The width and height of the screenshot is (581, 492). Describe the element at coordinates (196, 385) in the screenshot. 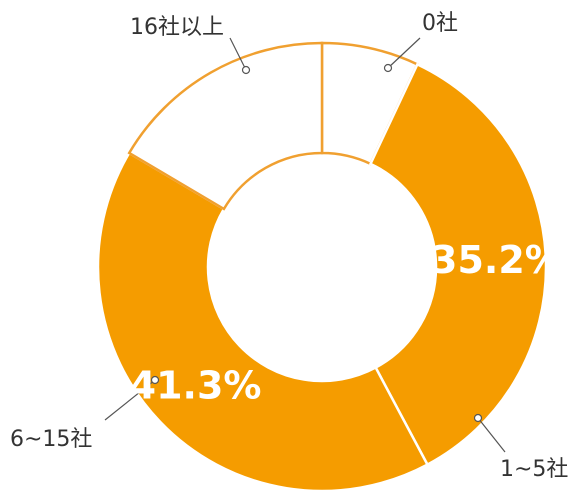

I see `value-label: 41.3%` at that location.